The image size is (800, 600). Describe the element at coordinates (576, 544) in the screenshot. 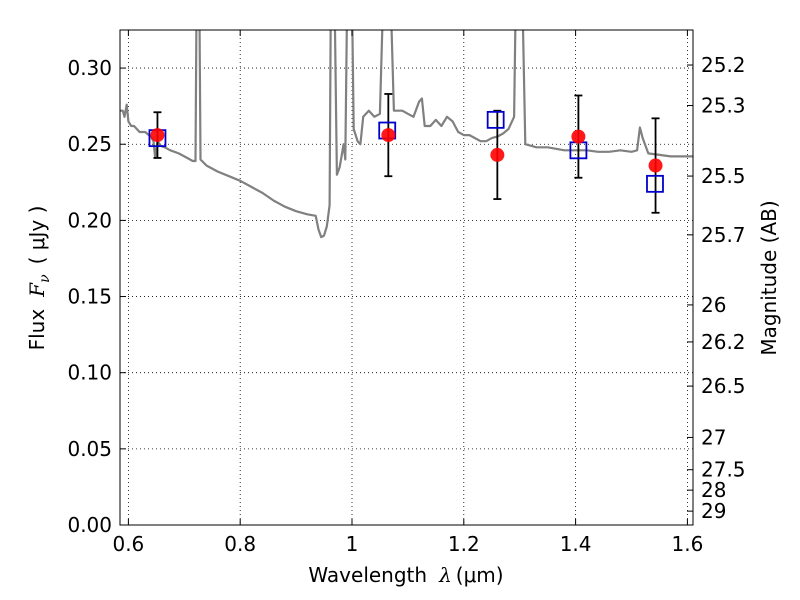

I see `x-tick-label: 1.4` at that location.